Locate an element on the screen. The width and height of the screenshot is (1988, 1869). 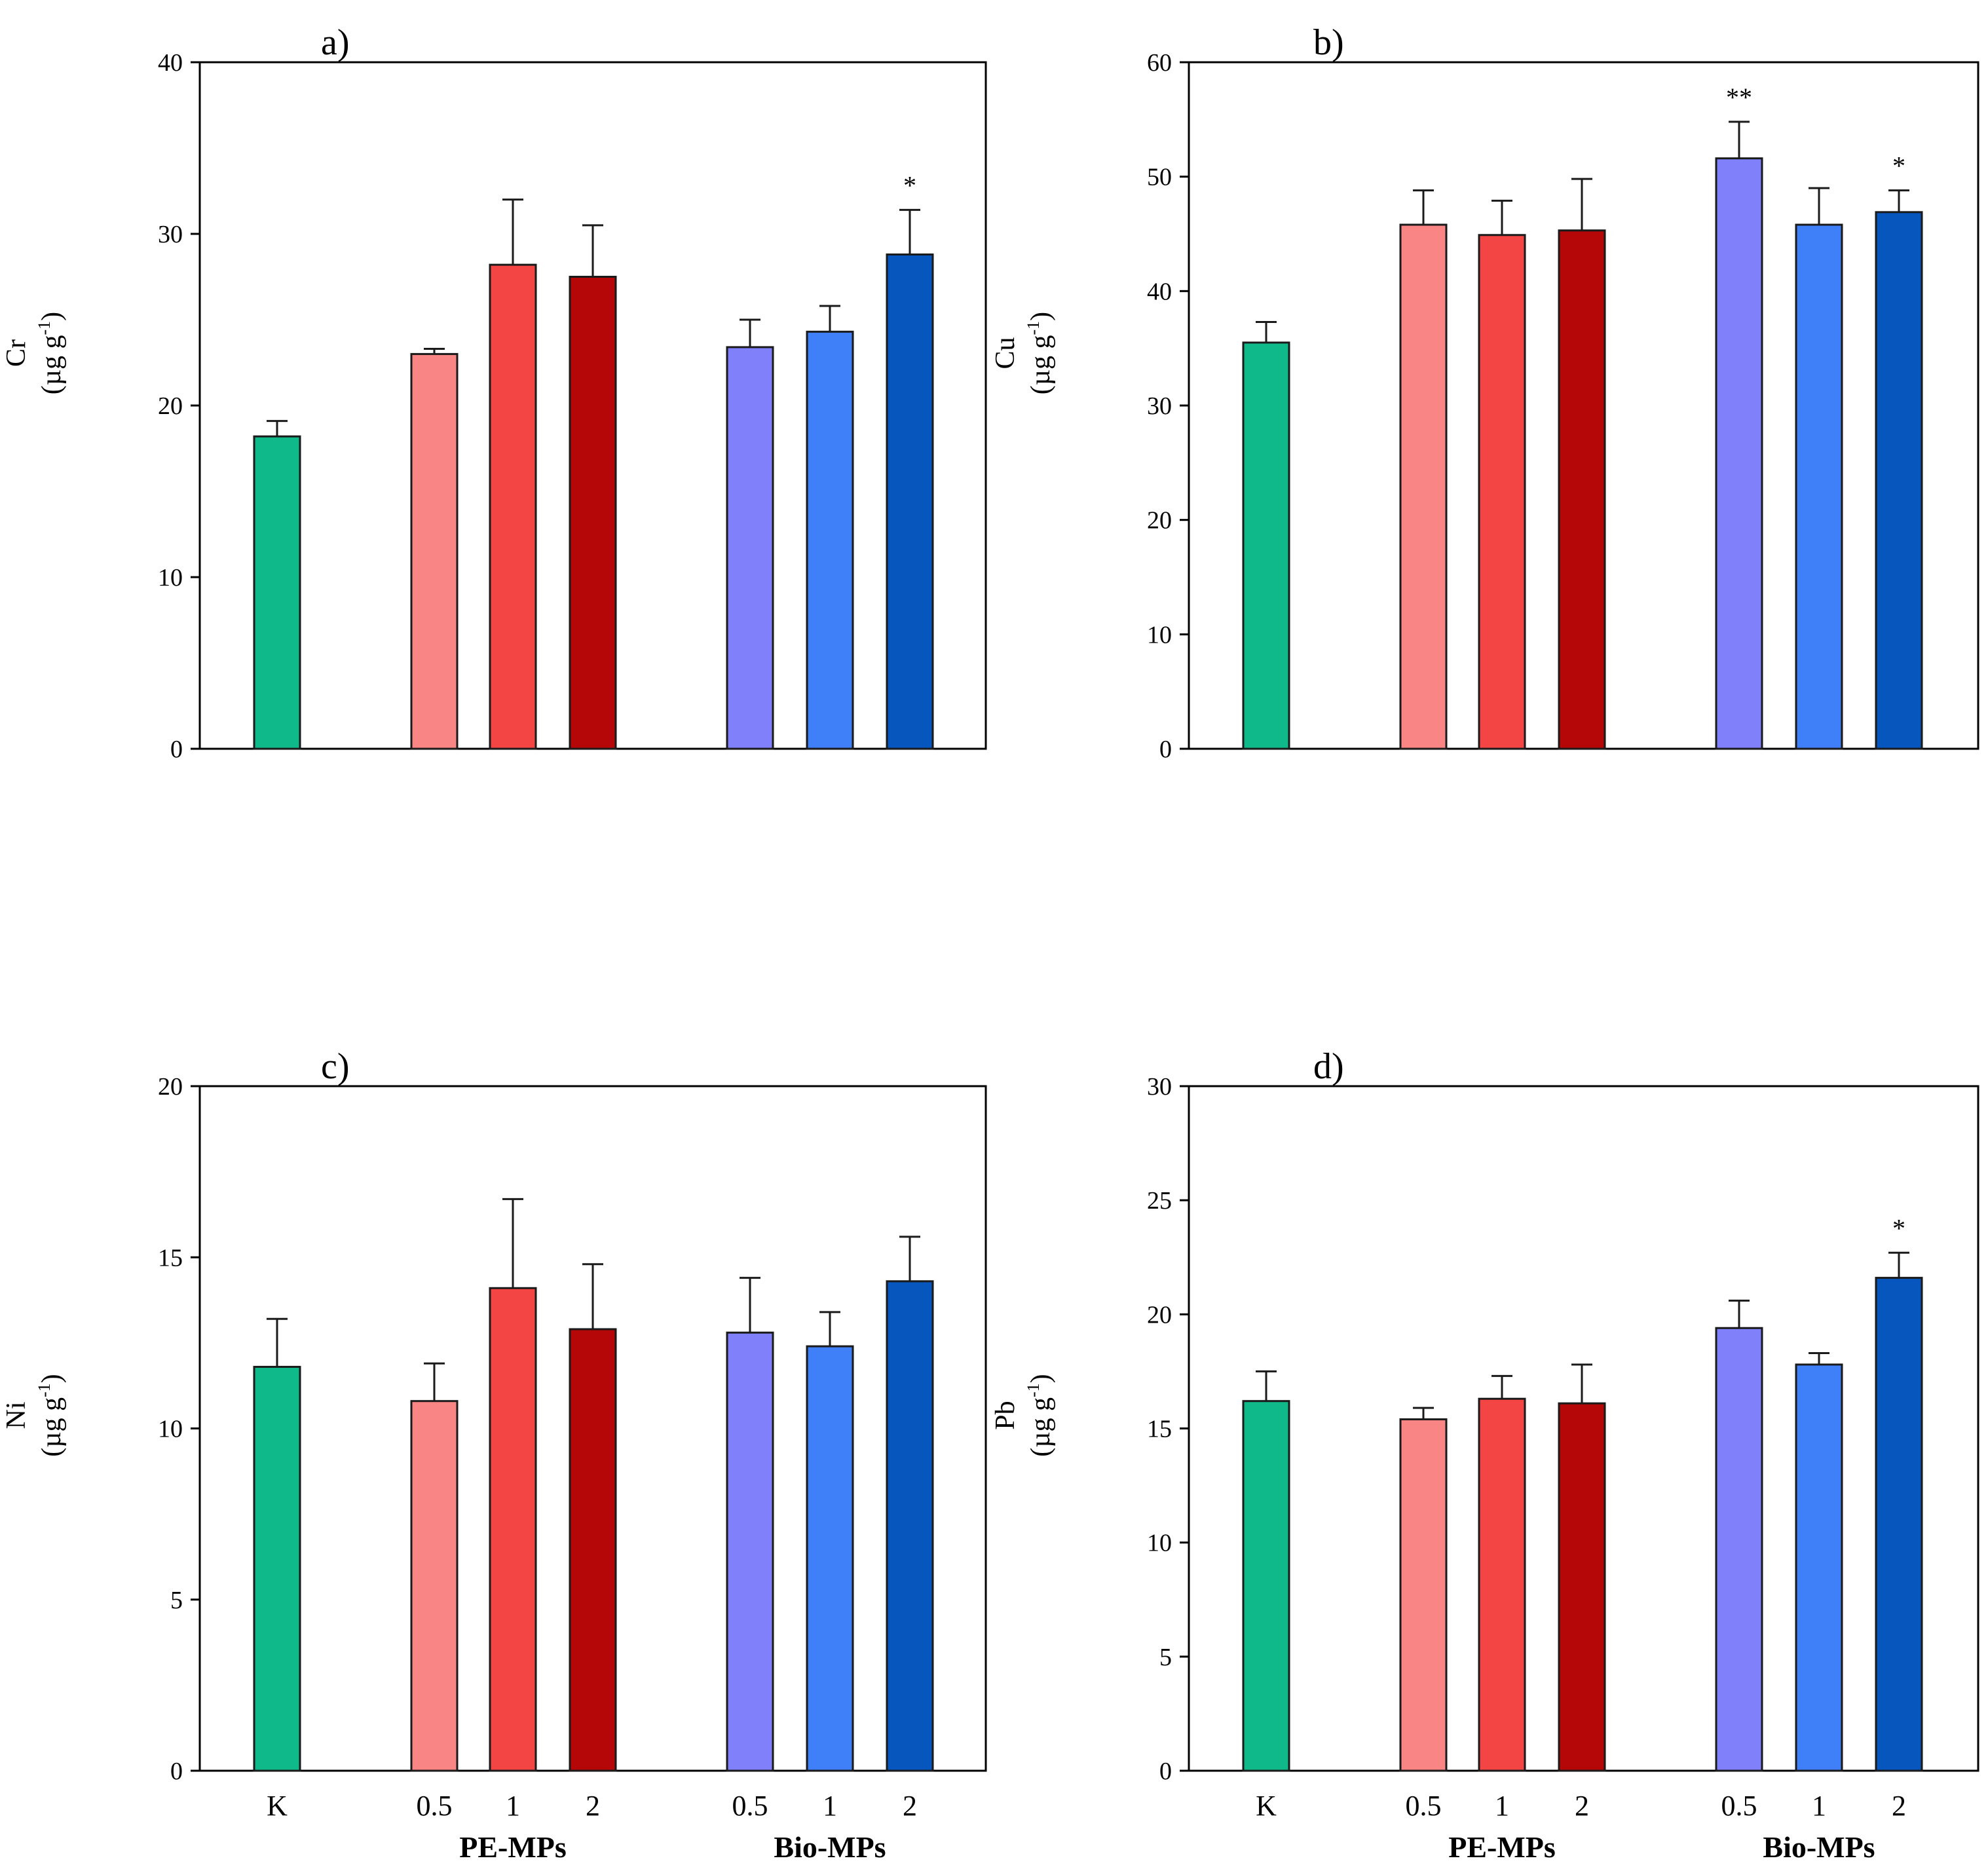
y-axis-label: Cr is located at coordinates (16, 353).